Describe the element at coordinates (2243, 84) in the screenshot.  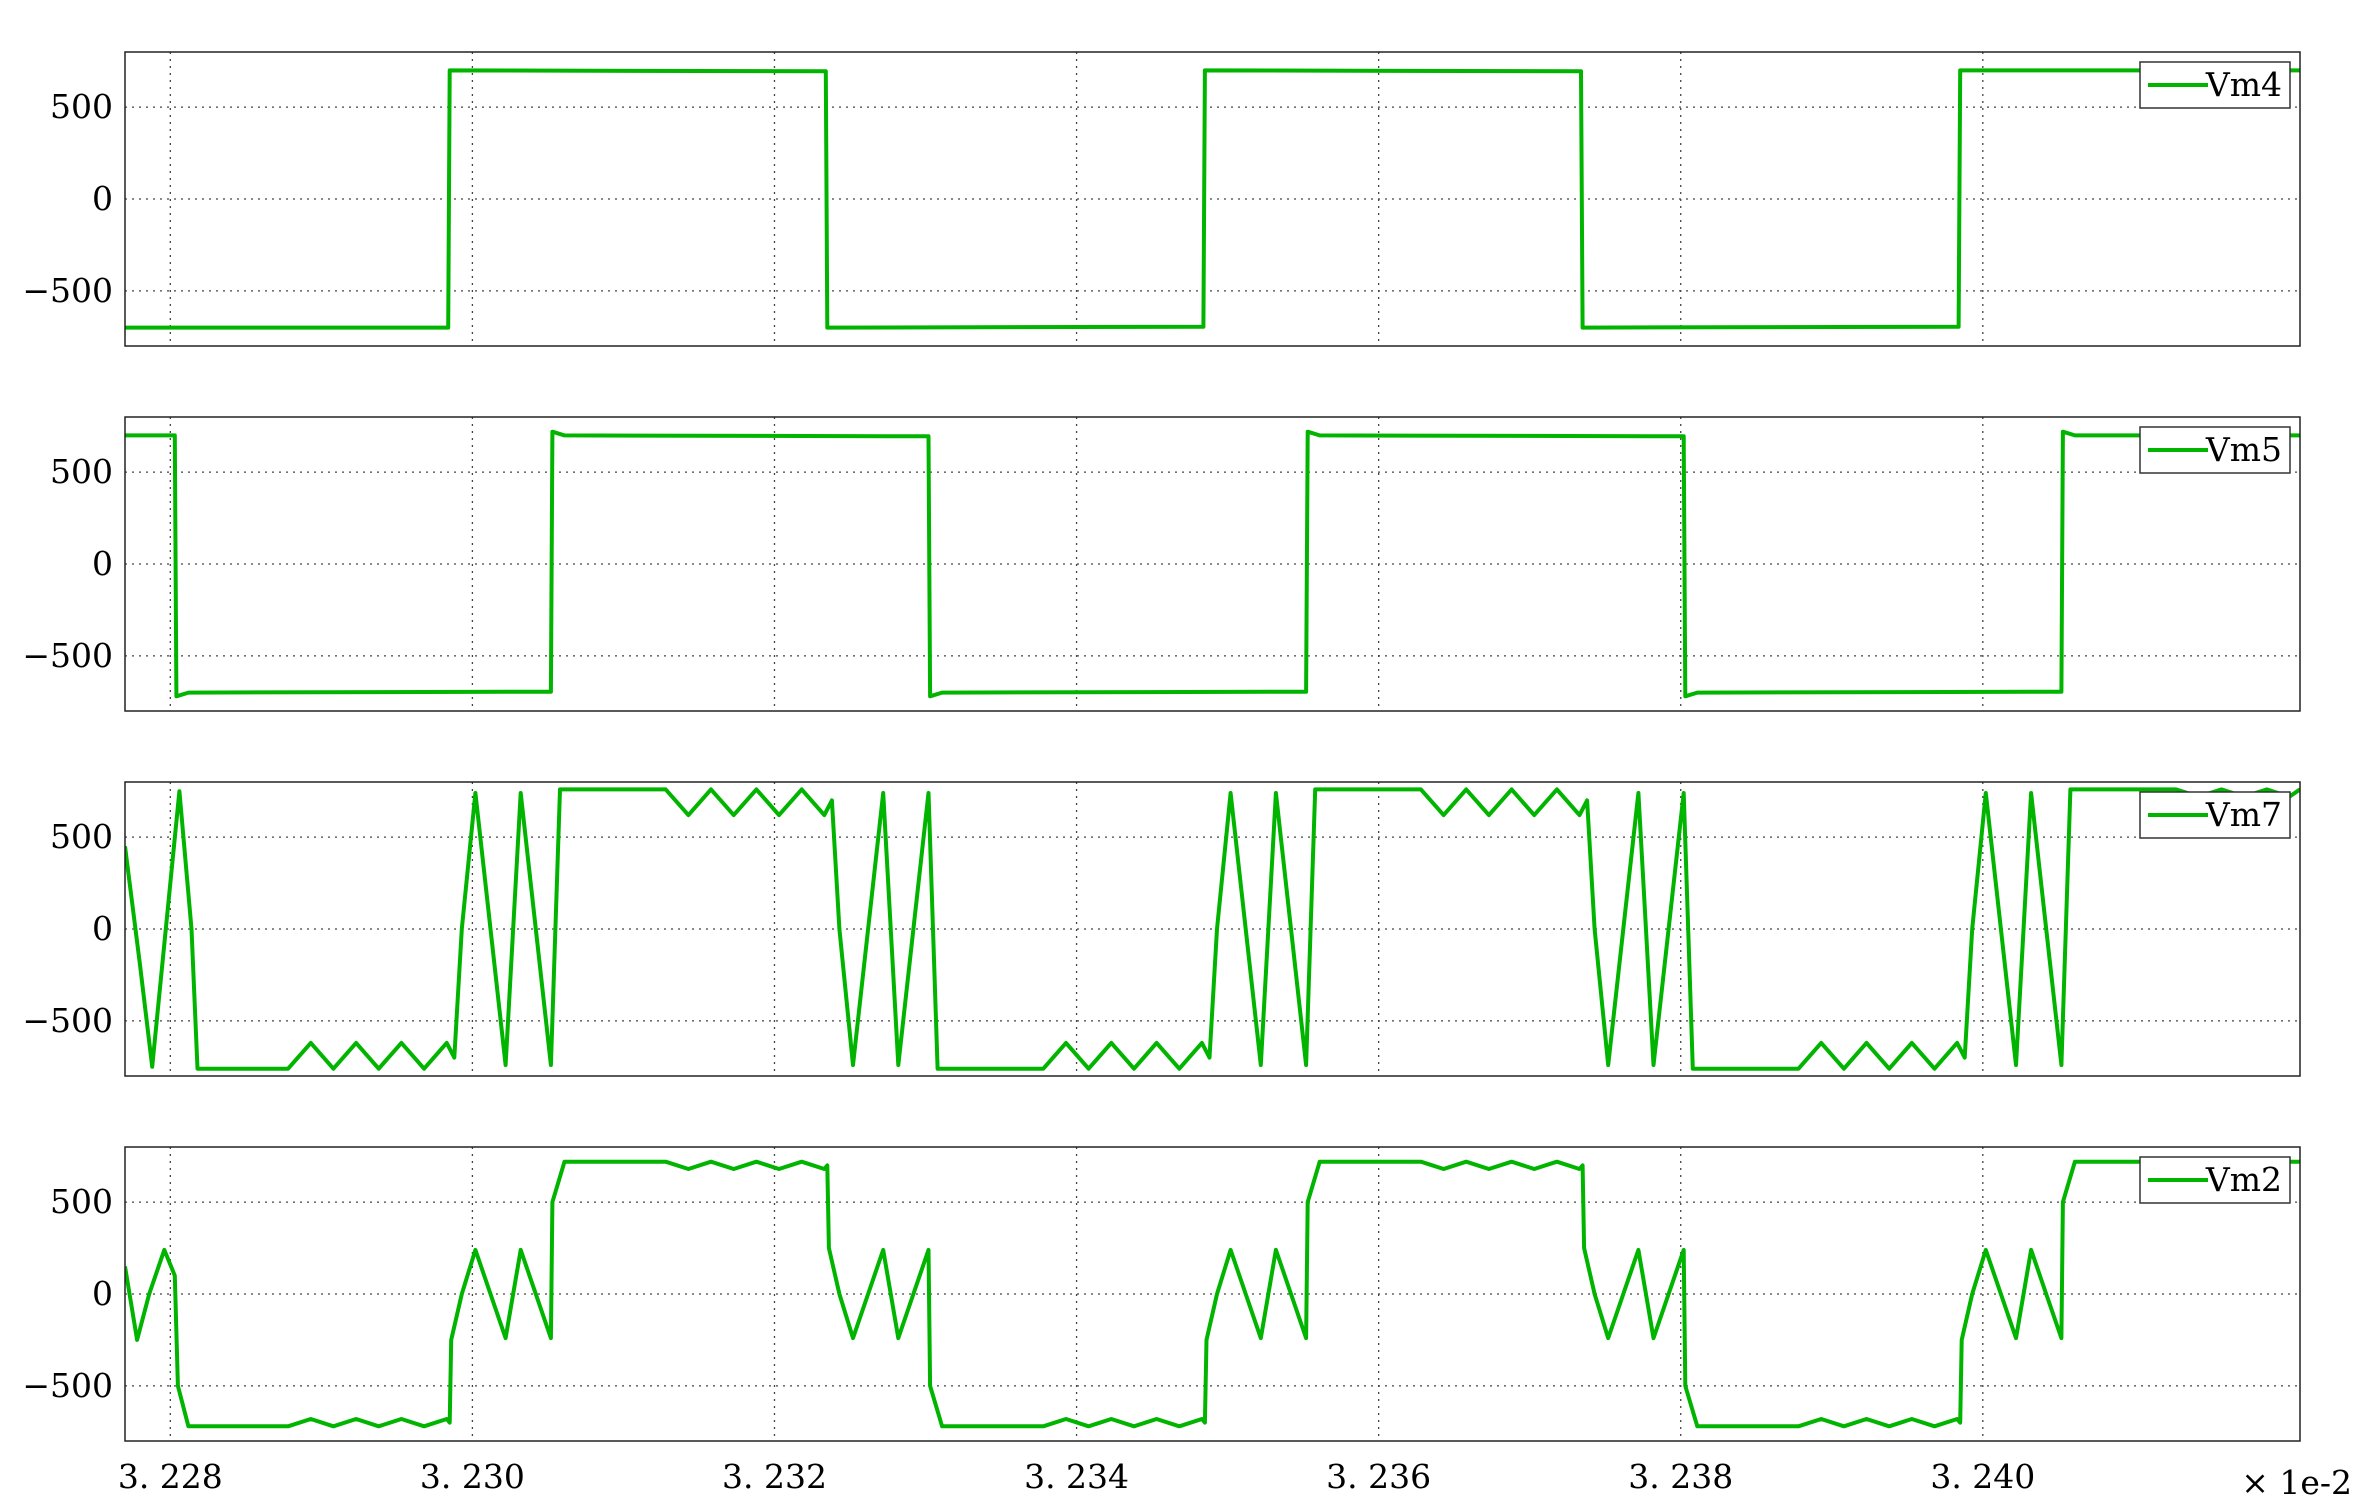
I see `legend-label: Vm4` at that location.